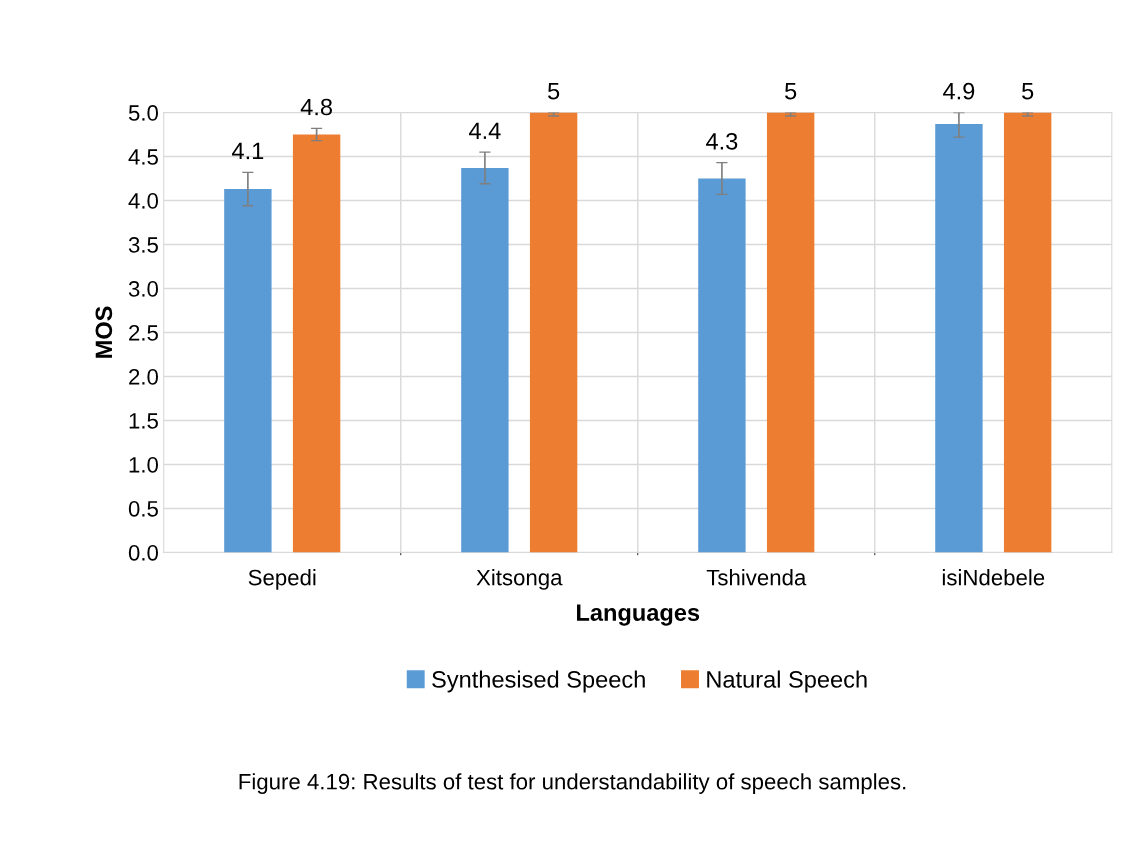 The height and width of the screenshot is (846, 1145). I want to click on legend-label: Natural Speech, so click(787, 681).